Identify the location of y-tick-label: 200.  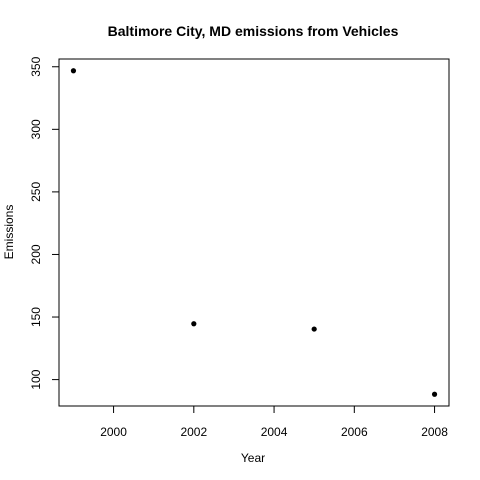
(36, 254).